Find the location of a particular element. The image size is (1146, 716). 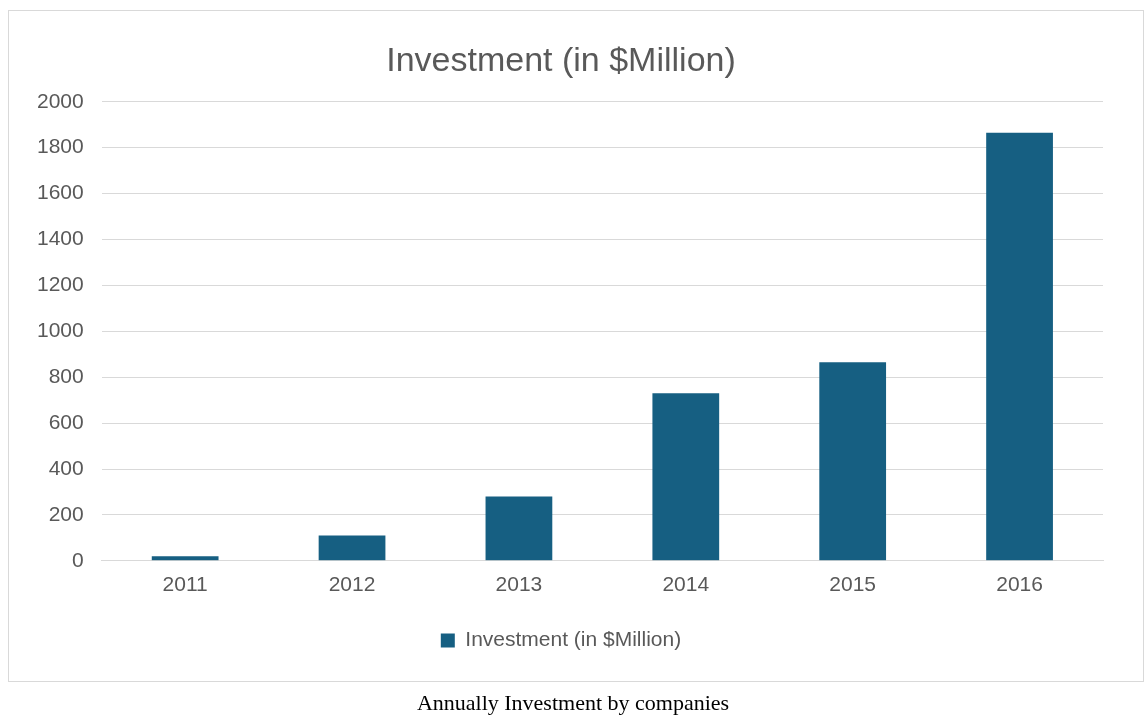

y-tick-label: 800 is located at coordinates (66, 375).